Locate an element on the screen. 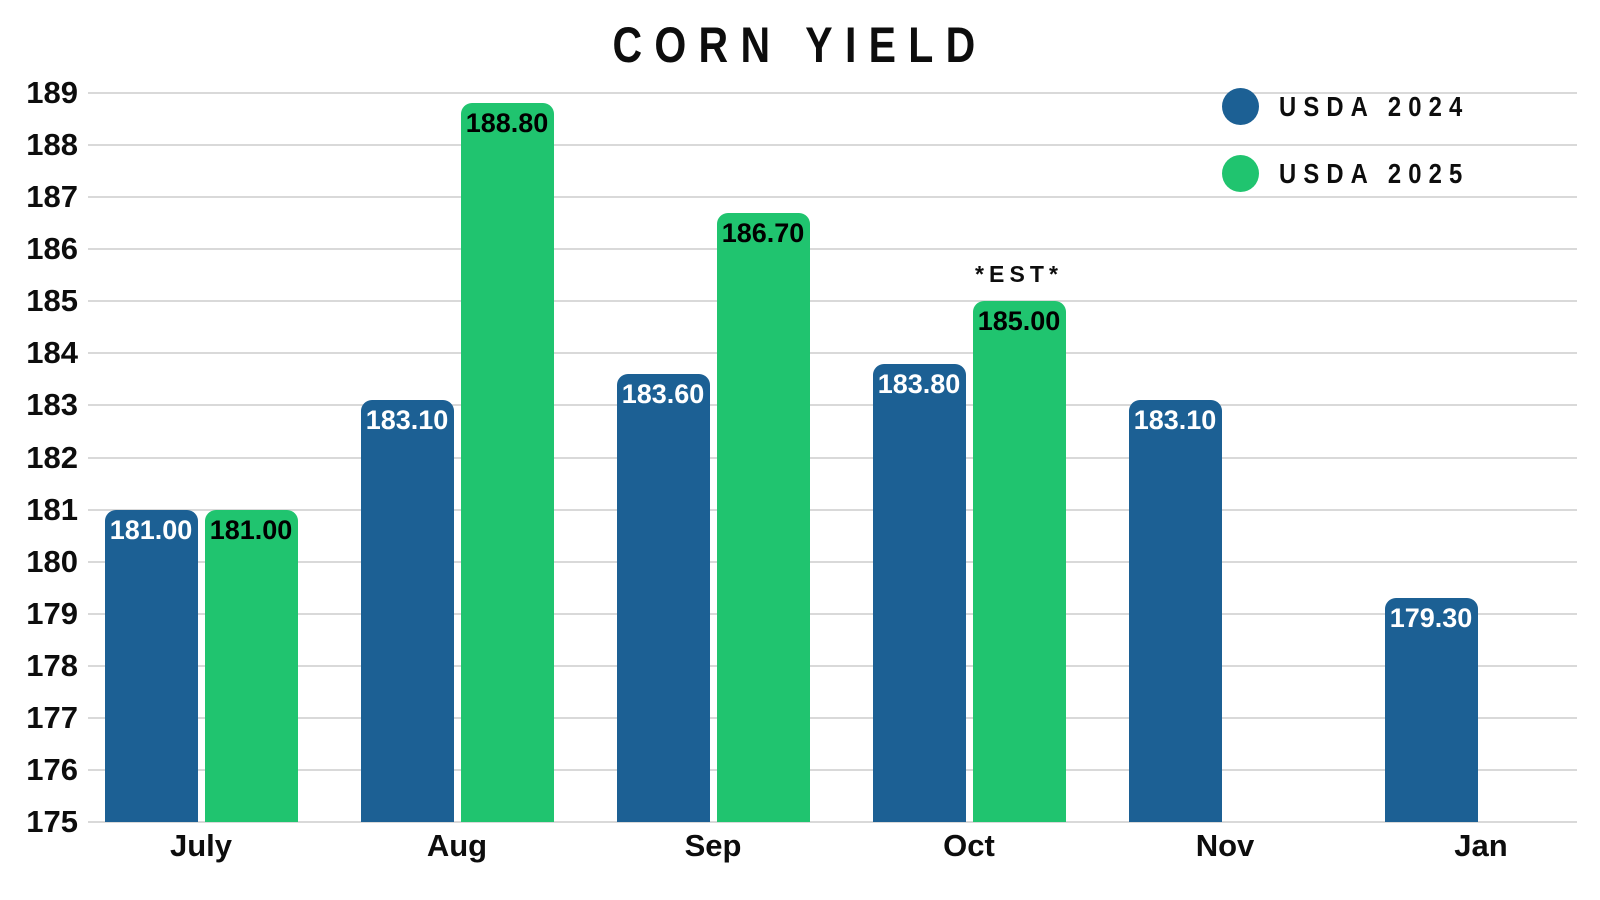 This screenshot has width=1600, height=900. legend-item-usda-2024: USDA 2024 is located at coordinates (1362, 106).